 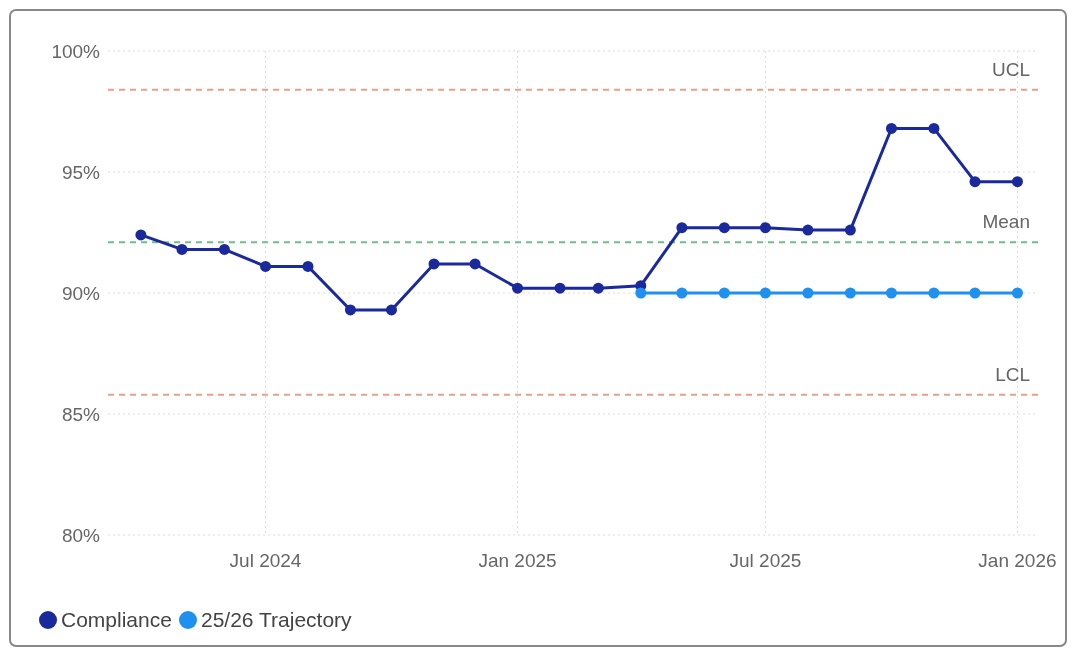 I want to click on x-tick-label: Jul 2025, so click(x=765, y=560).